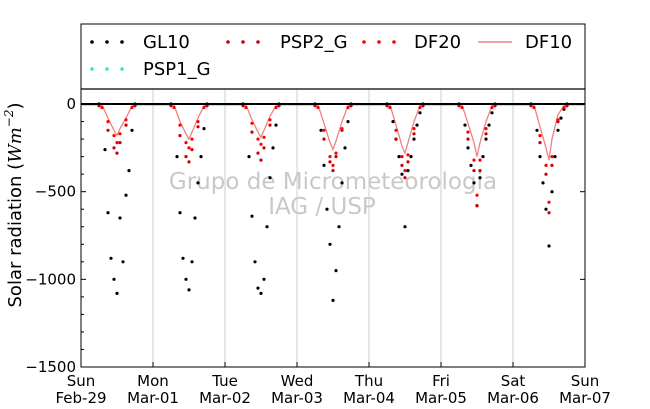 This screenshot has height=409, width=650. What do you see at coordinates (513, 398) in the screenshot?
I see `x-tick-label-date: Mar-06` at bounding box center [513, 398].